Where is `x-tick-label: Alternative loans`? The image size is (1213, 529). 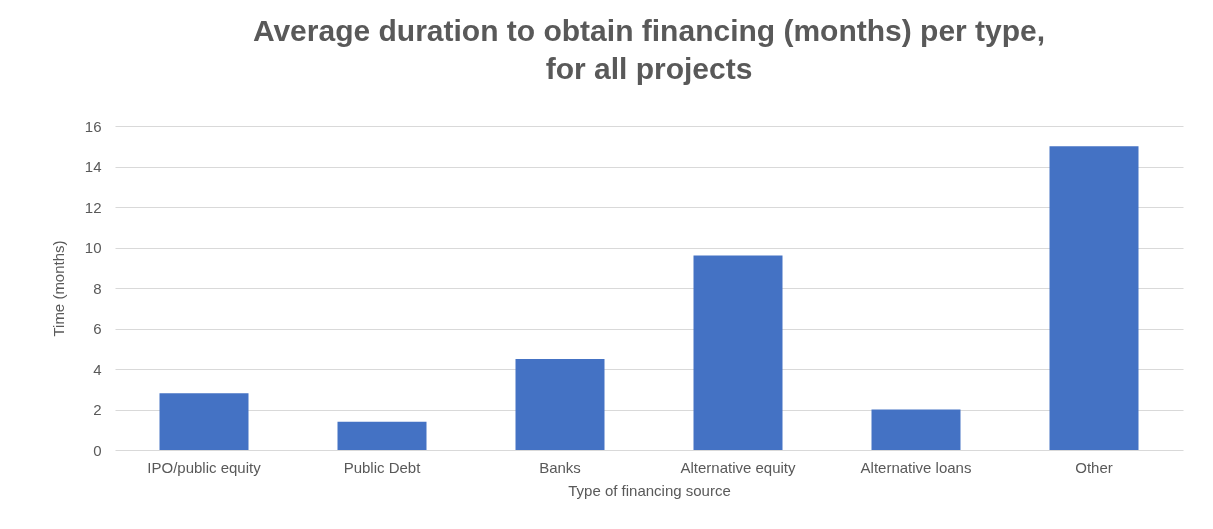
x-tick-label: Alternative loans is located at coordinates (916, 467).